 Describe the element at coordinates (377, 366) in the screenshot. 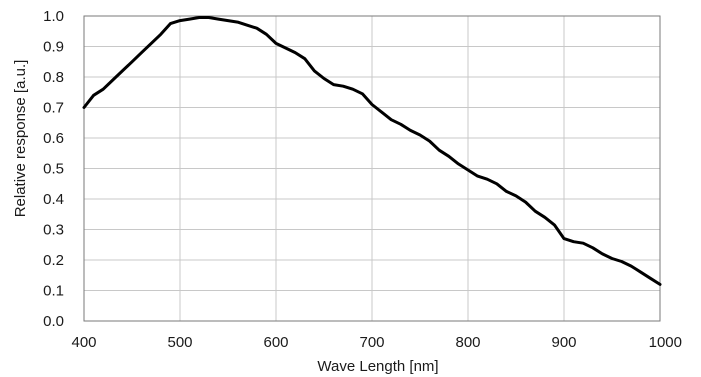

I see `x-axis-label: Wave Length [nm]` at that location.